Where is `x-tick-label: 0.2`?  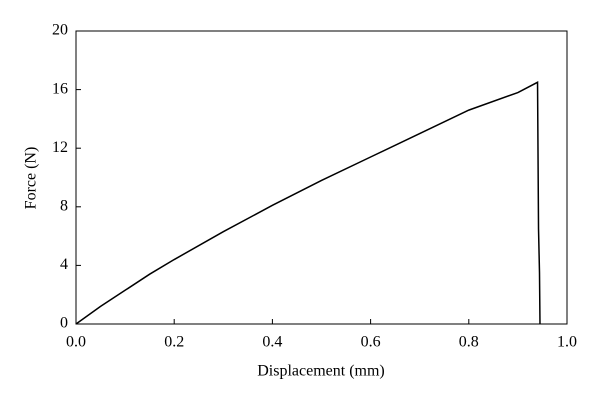 x-tick-label: 0.2 is located at coordinates (174, 342).